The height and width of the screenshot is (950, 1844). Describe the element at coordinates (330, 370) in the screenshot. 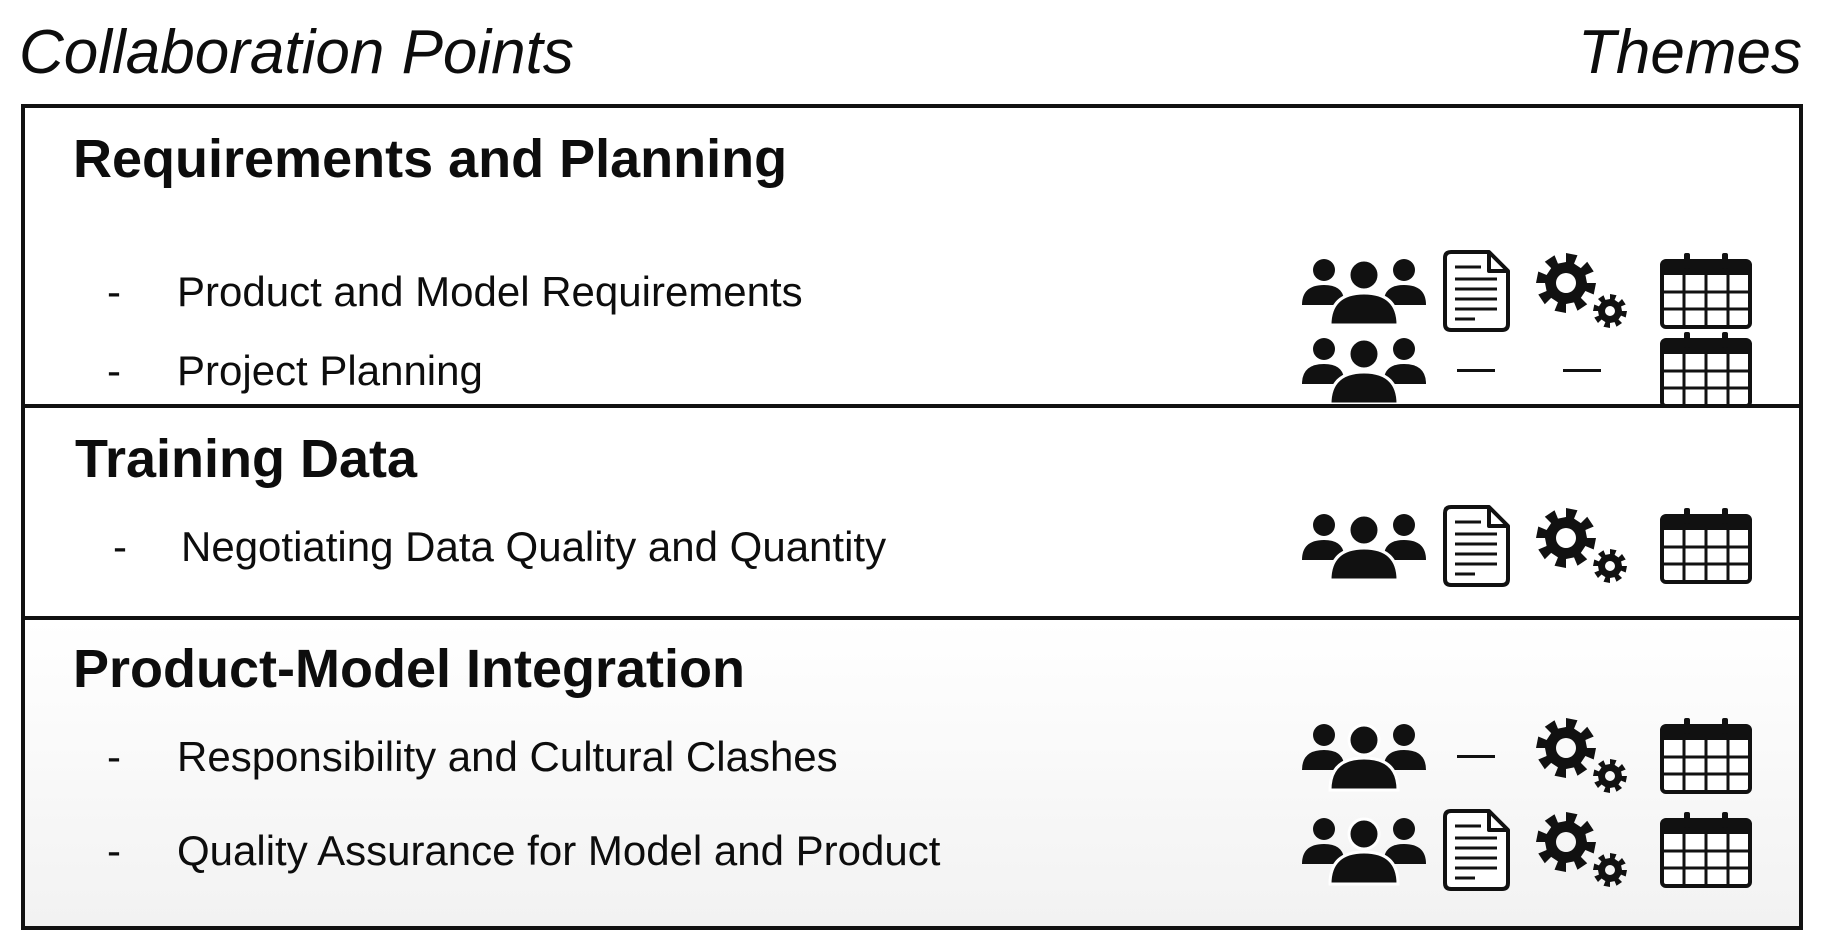

I see `item-label: Project Planning` at that location.